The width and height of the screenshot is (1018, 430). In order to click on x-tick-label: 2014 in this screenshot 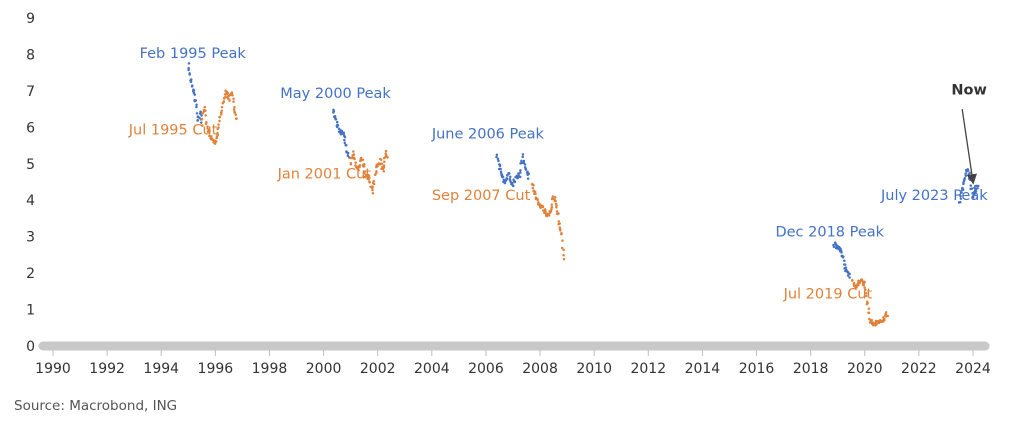, I will do `click(703, 369)`.